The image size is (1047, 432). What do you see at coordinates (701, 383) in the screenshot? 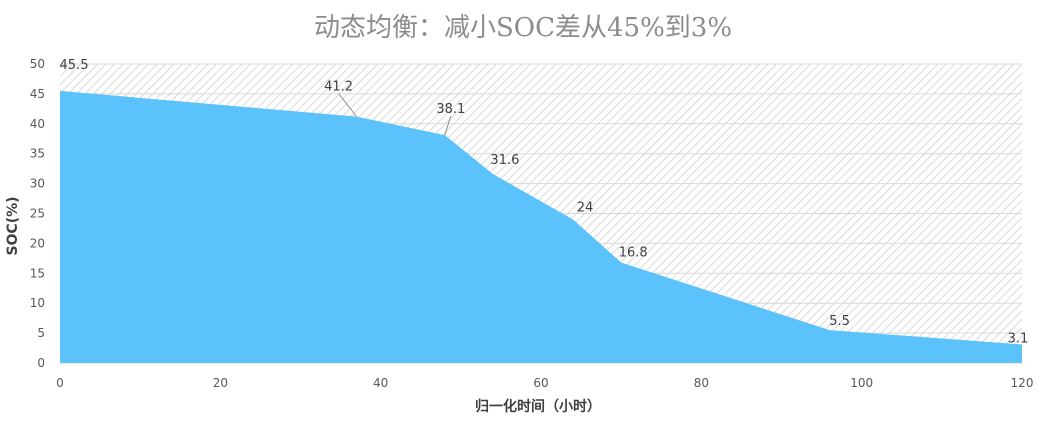
I see `x-tick-label: 80` at bounding box center [701, 383].